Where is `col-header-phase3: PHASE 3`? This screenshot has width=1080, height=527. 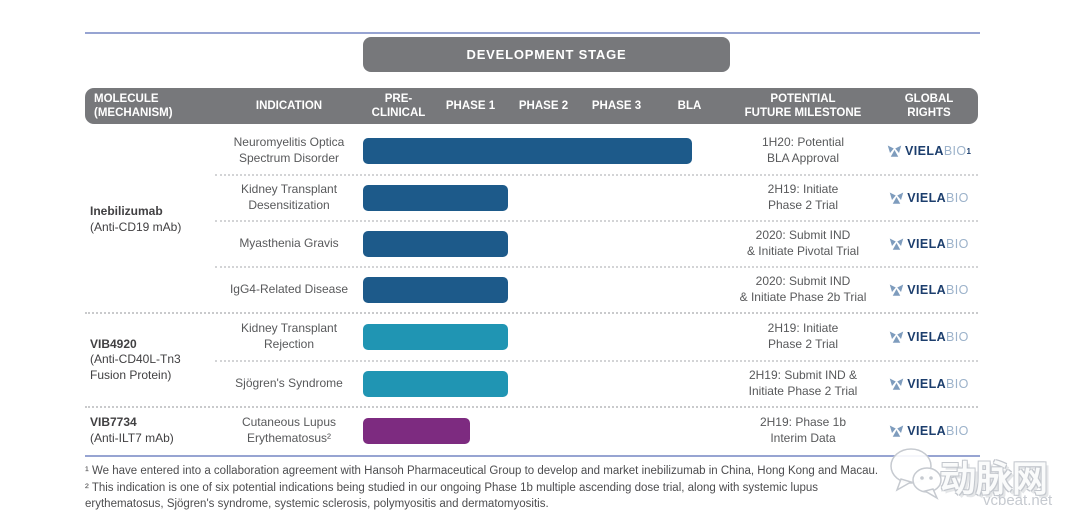 col-header-phase3: PHASE 3 is located at coordinates (616, 105).